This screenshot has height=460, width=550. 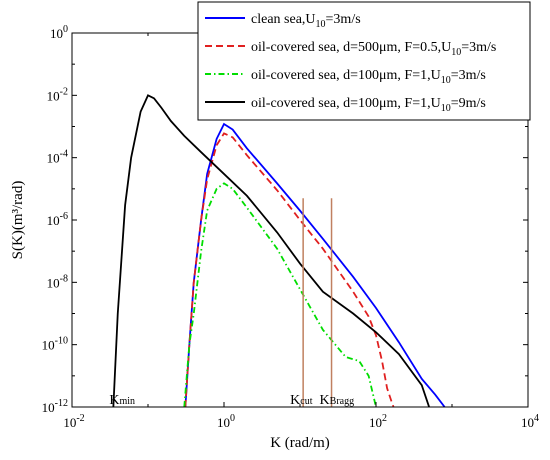 What do you see at coordinates (122, 400) in the screenshot?
I see `annotation-k-min: Kmin` at bounding box center [122, 400].